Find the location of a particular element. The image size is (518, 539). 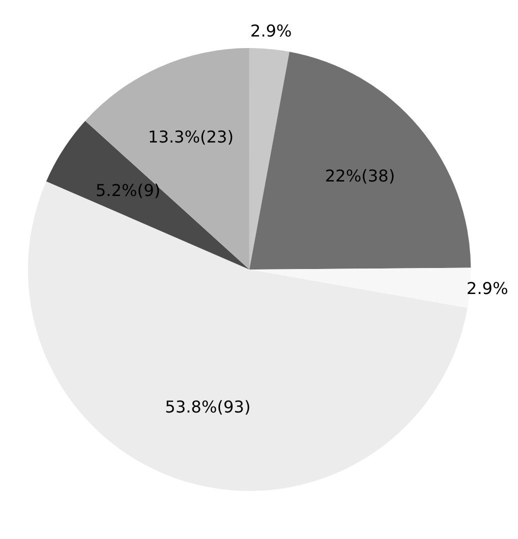

data-label: 5.2%(9) is located at coordinates (128, 190).